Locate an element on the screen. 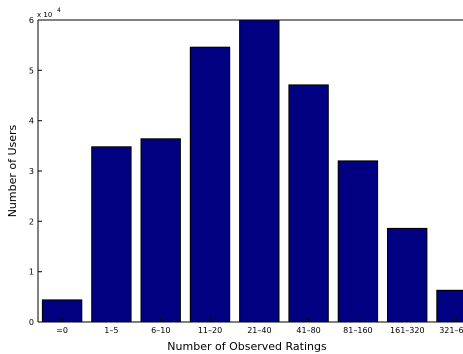 The height and width of the screenshot is (354, 463). x-axis-label: Number of Observed Ratings is located at coordinates (247, 346).